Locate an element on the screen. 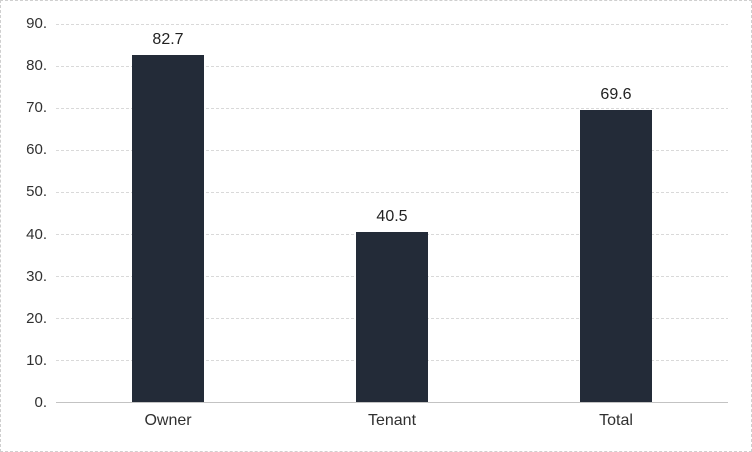  bar-data-label: 69.6 is located at coordinates (616, 94).